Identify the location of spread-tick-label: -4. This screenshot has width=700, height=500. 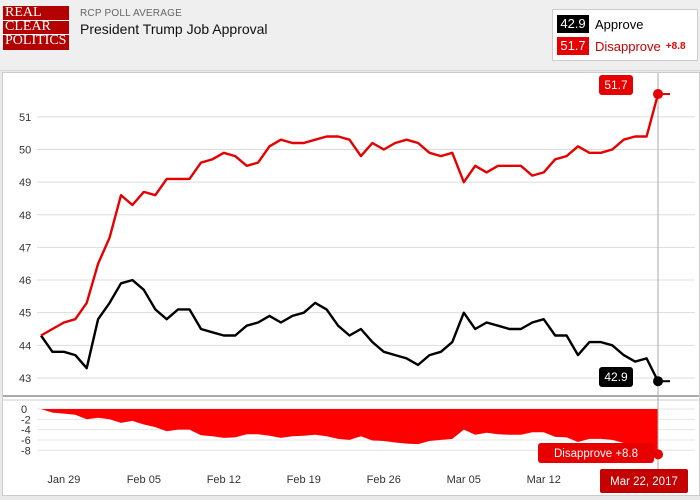
(26, 431).